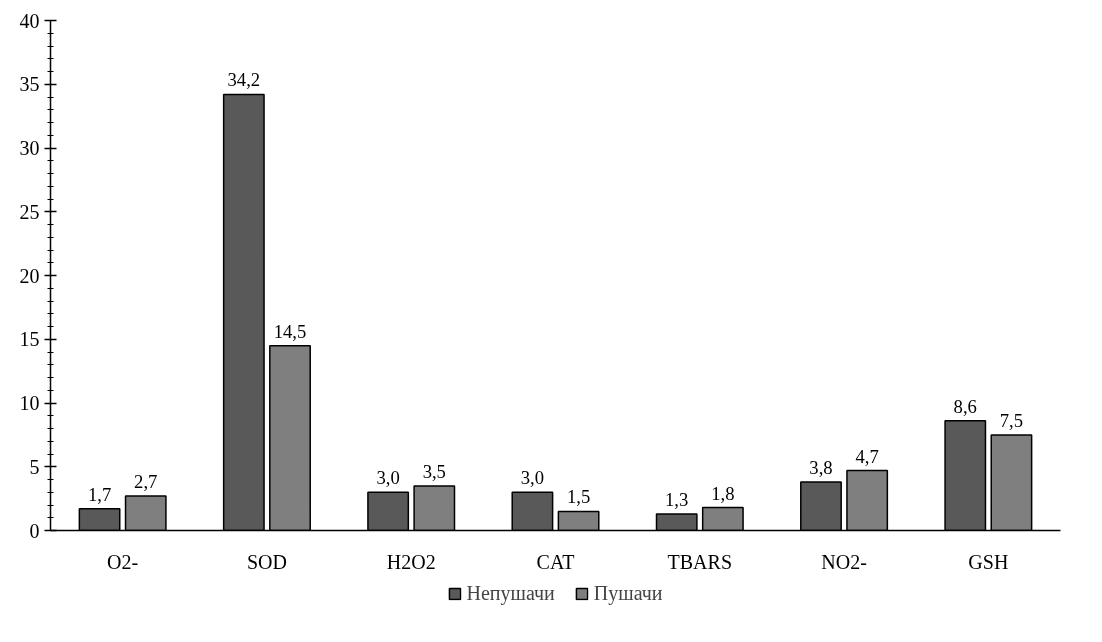  What do you see at coordinates (867, 456) in the screenshot?
I see `data-label: 4,7` at bounding box center [867, 456].